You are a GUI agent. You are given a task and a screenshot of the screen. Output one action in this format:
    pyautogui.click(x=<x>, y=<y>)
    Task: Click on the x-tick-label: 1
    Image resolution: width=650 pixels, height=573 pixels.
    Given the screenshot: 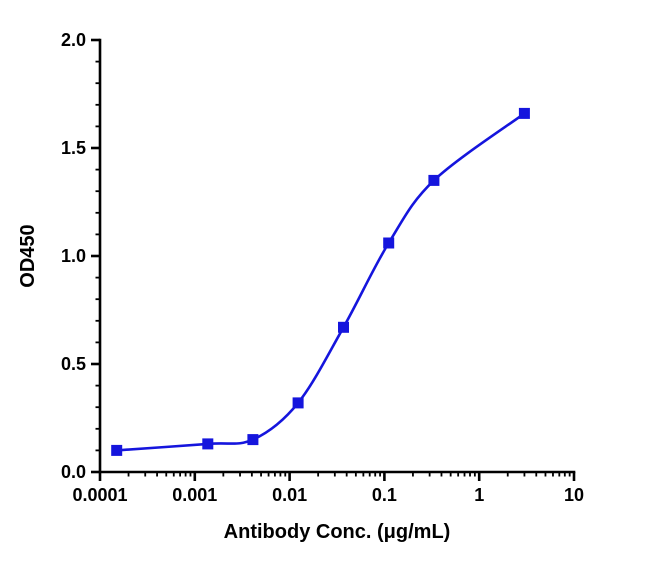 What is the action you would take?
    pyautogui.click(x=479, y=495)
    